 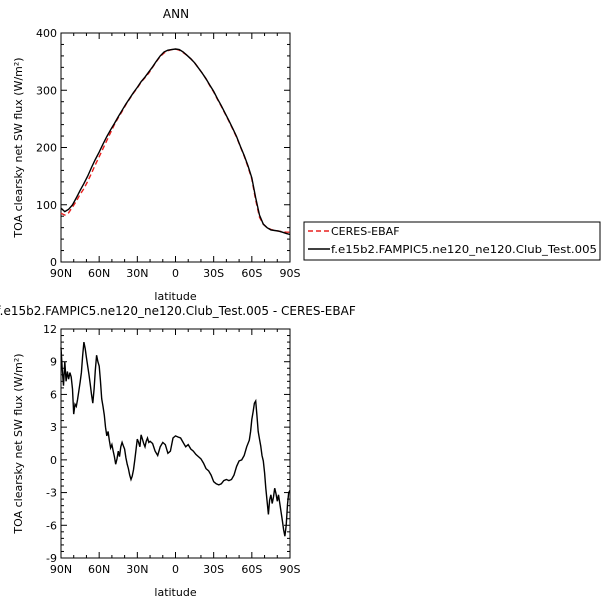 What do you see at coordinates (46, 33) in the screenshot?
I see `top-y-tick-label: 400` at bounding box center [46, 33].